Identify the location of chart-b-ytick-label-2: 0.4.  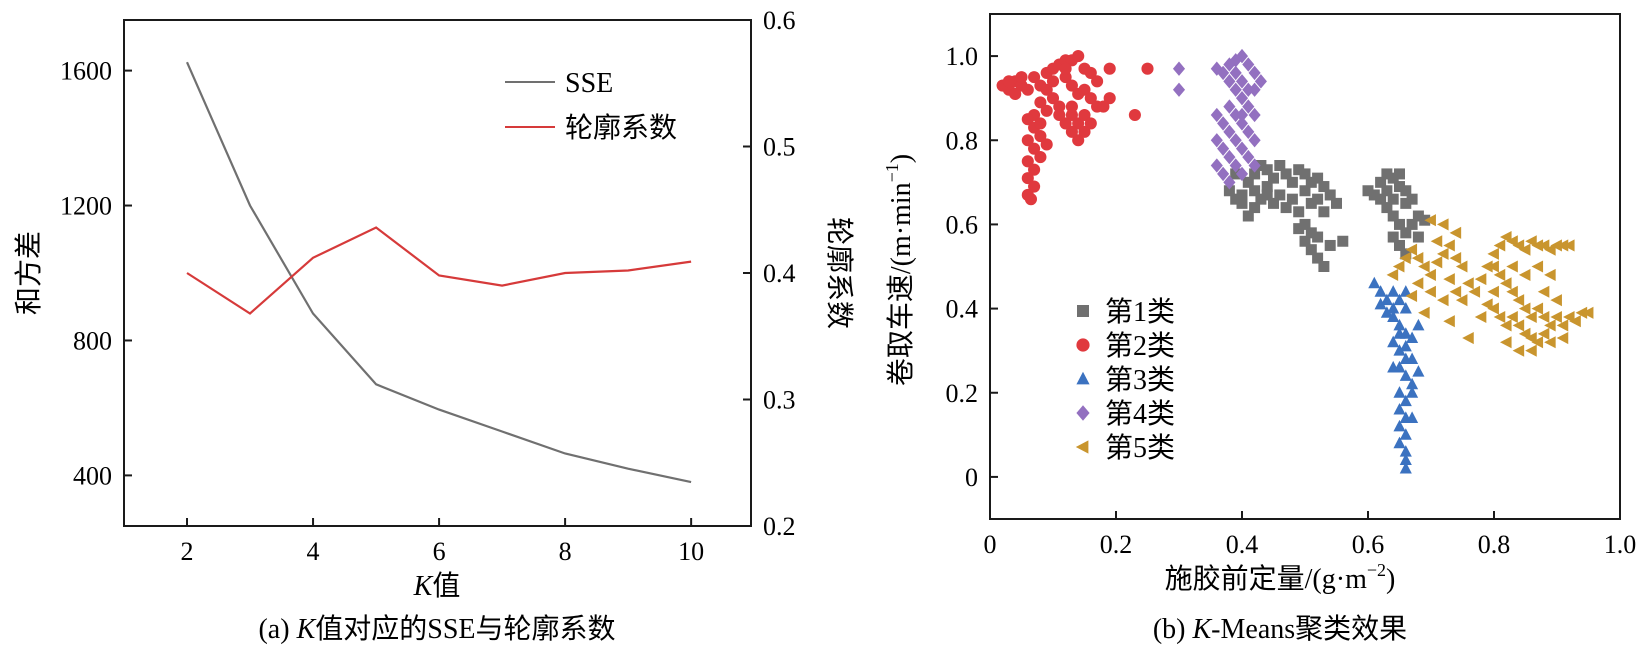
(962, 309).